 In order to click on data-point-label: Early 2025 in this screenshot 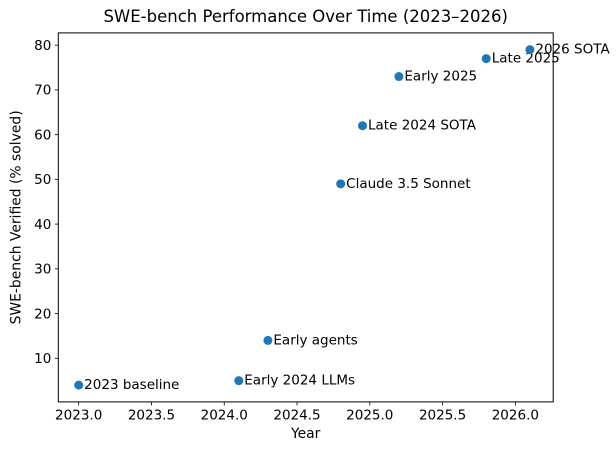, I will do `click(440, 77)`.